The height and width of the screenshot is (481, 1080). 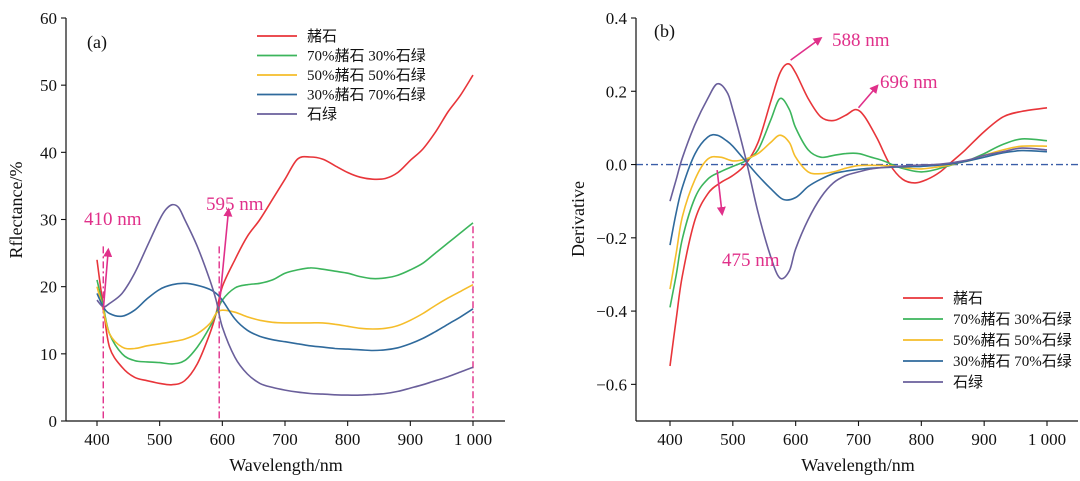 I want to click on annotation-label: 588 nm, so click(x=861, y=40).